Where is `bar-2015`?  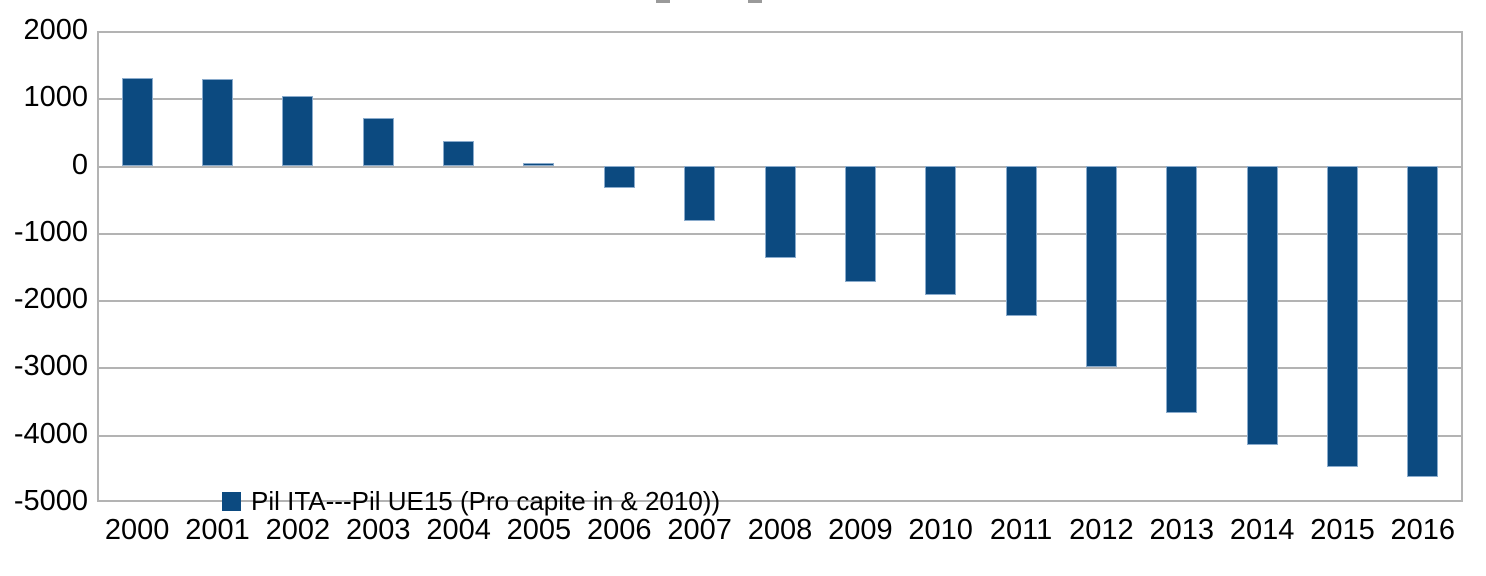 bar-2015 is located at coordinates (1342, 316).